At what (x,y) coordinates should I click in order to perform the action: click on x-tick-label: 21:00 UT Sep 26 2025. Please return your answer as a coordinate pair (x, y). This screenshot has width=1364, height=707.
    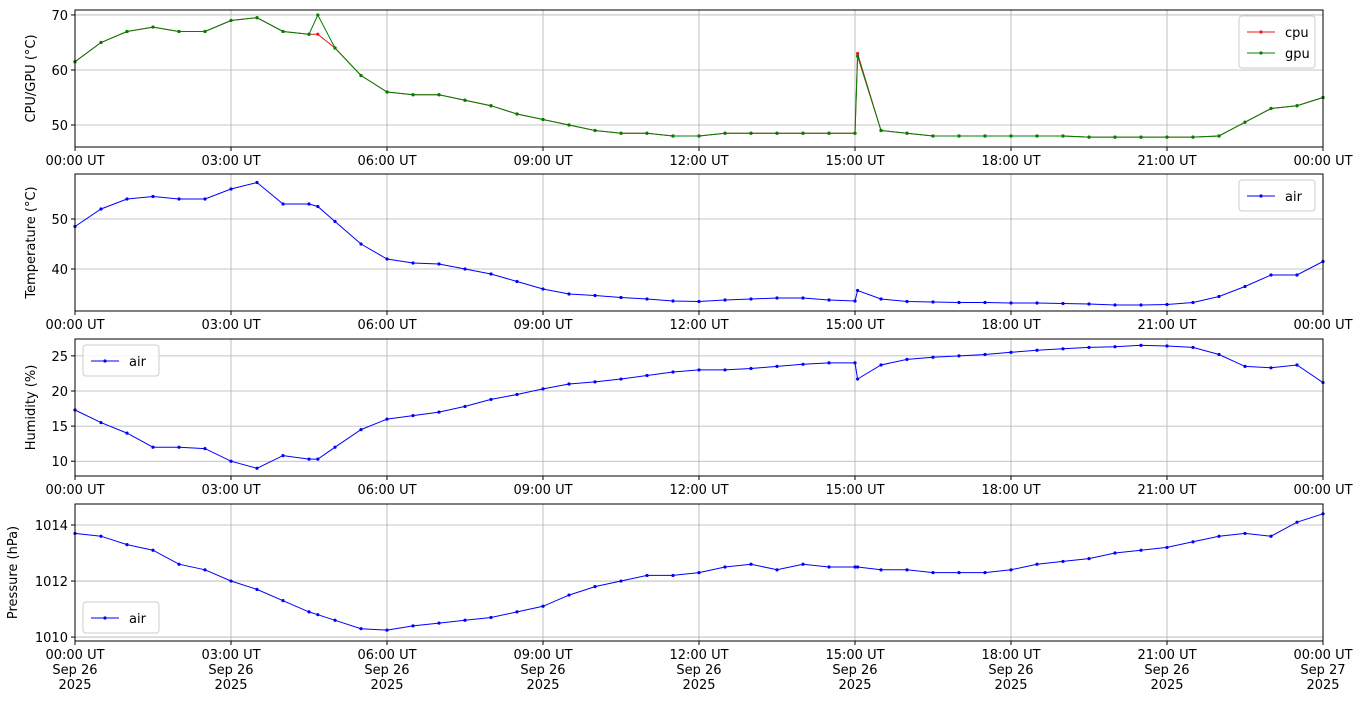
    Looking at the image, I should click on (1166, 670).